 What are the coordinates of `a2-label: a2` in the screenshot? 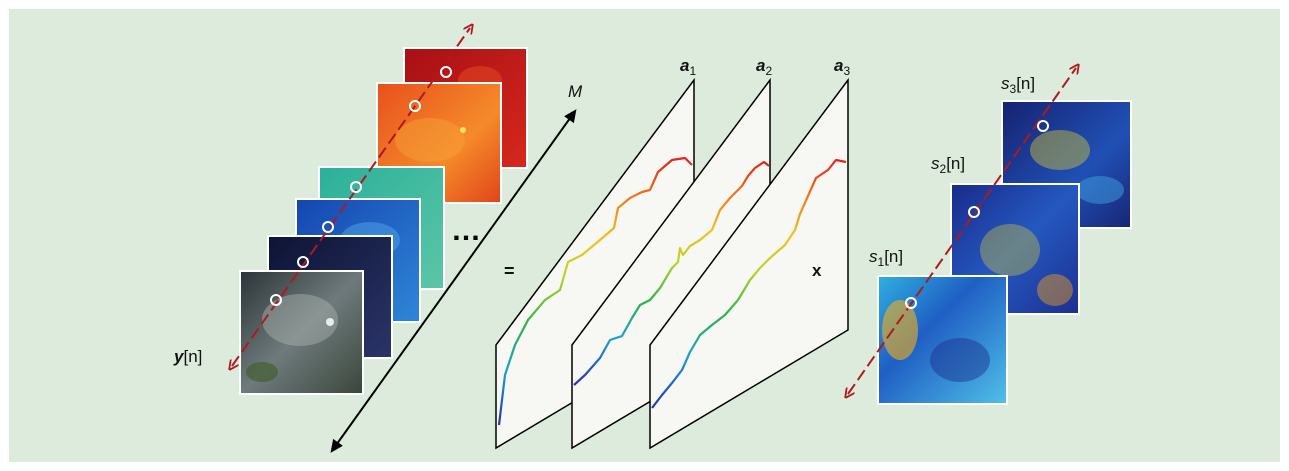 It's located at (764, 67).